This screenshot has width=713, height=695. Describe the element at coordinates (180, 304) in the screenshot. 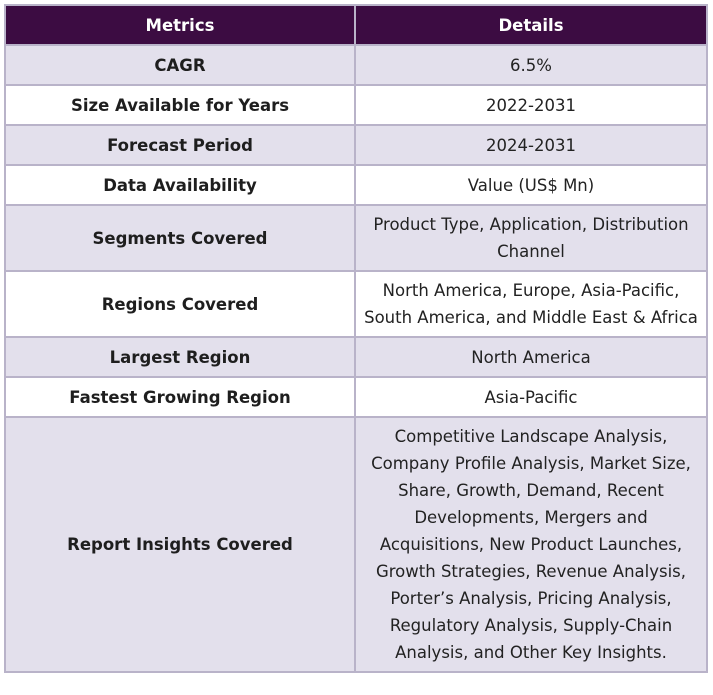

I see `metric-cell: Regions Covered` at that location.